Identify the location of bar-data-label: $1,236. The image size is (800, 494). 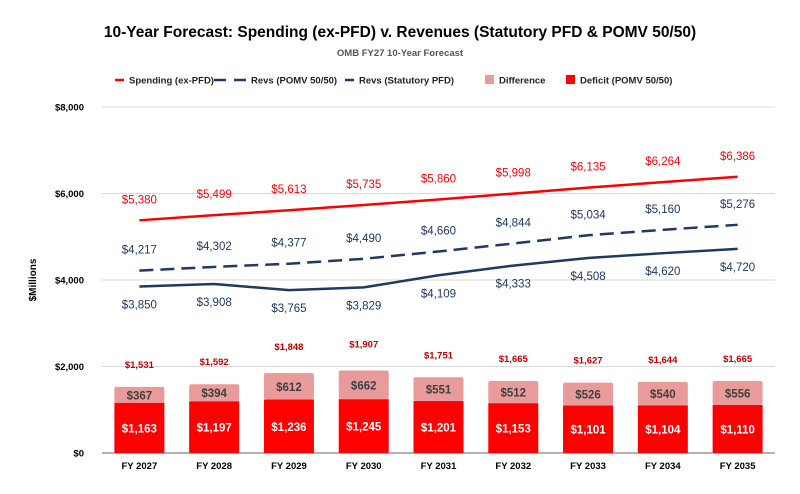
(288, 428).